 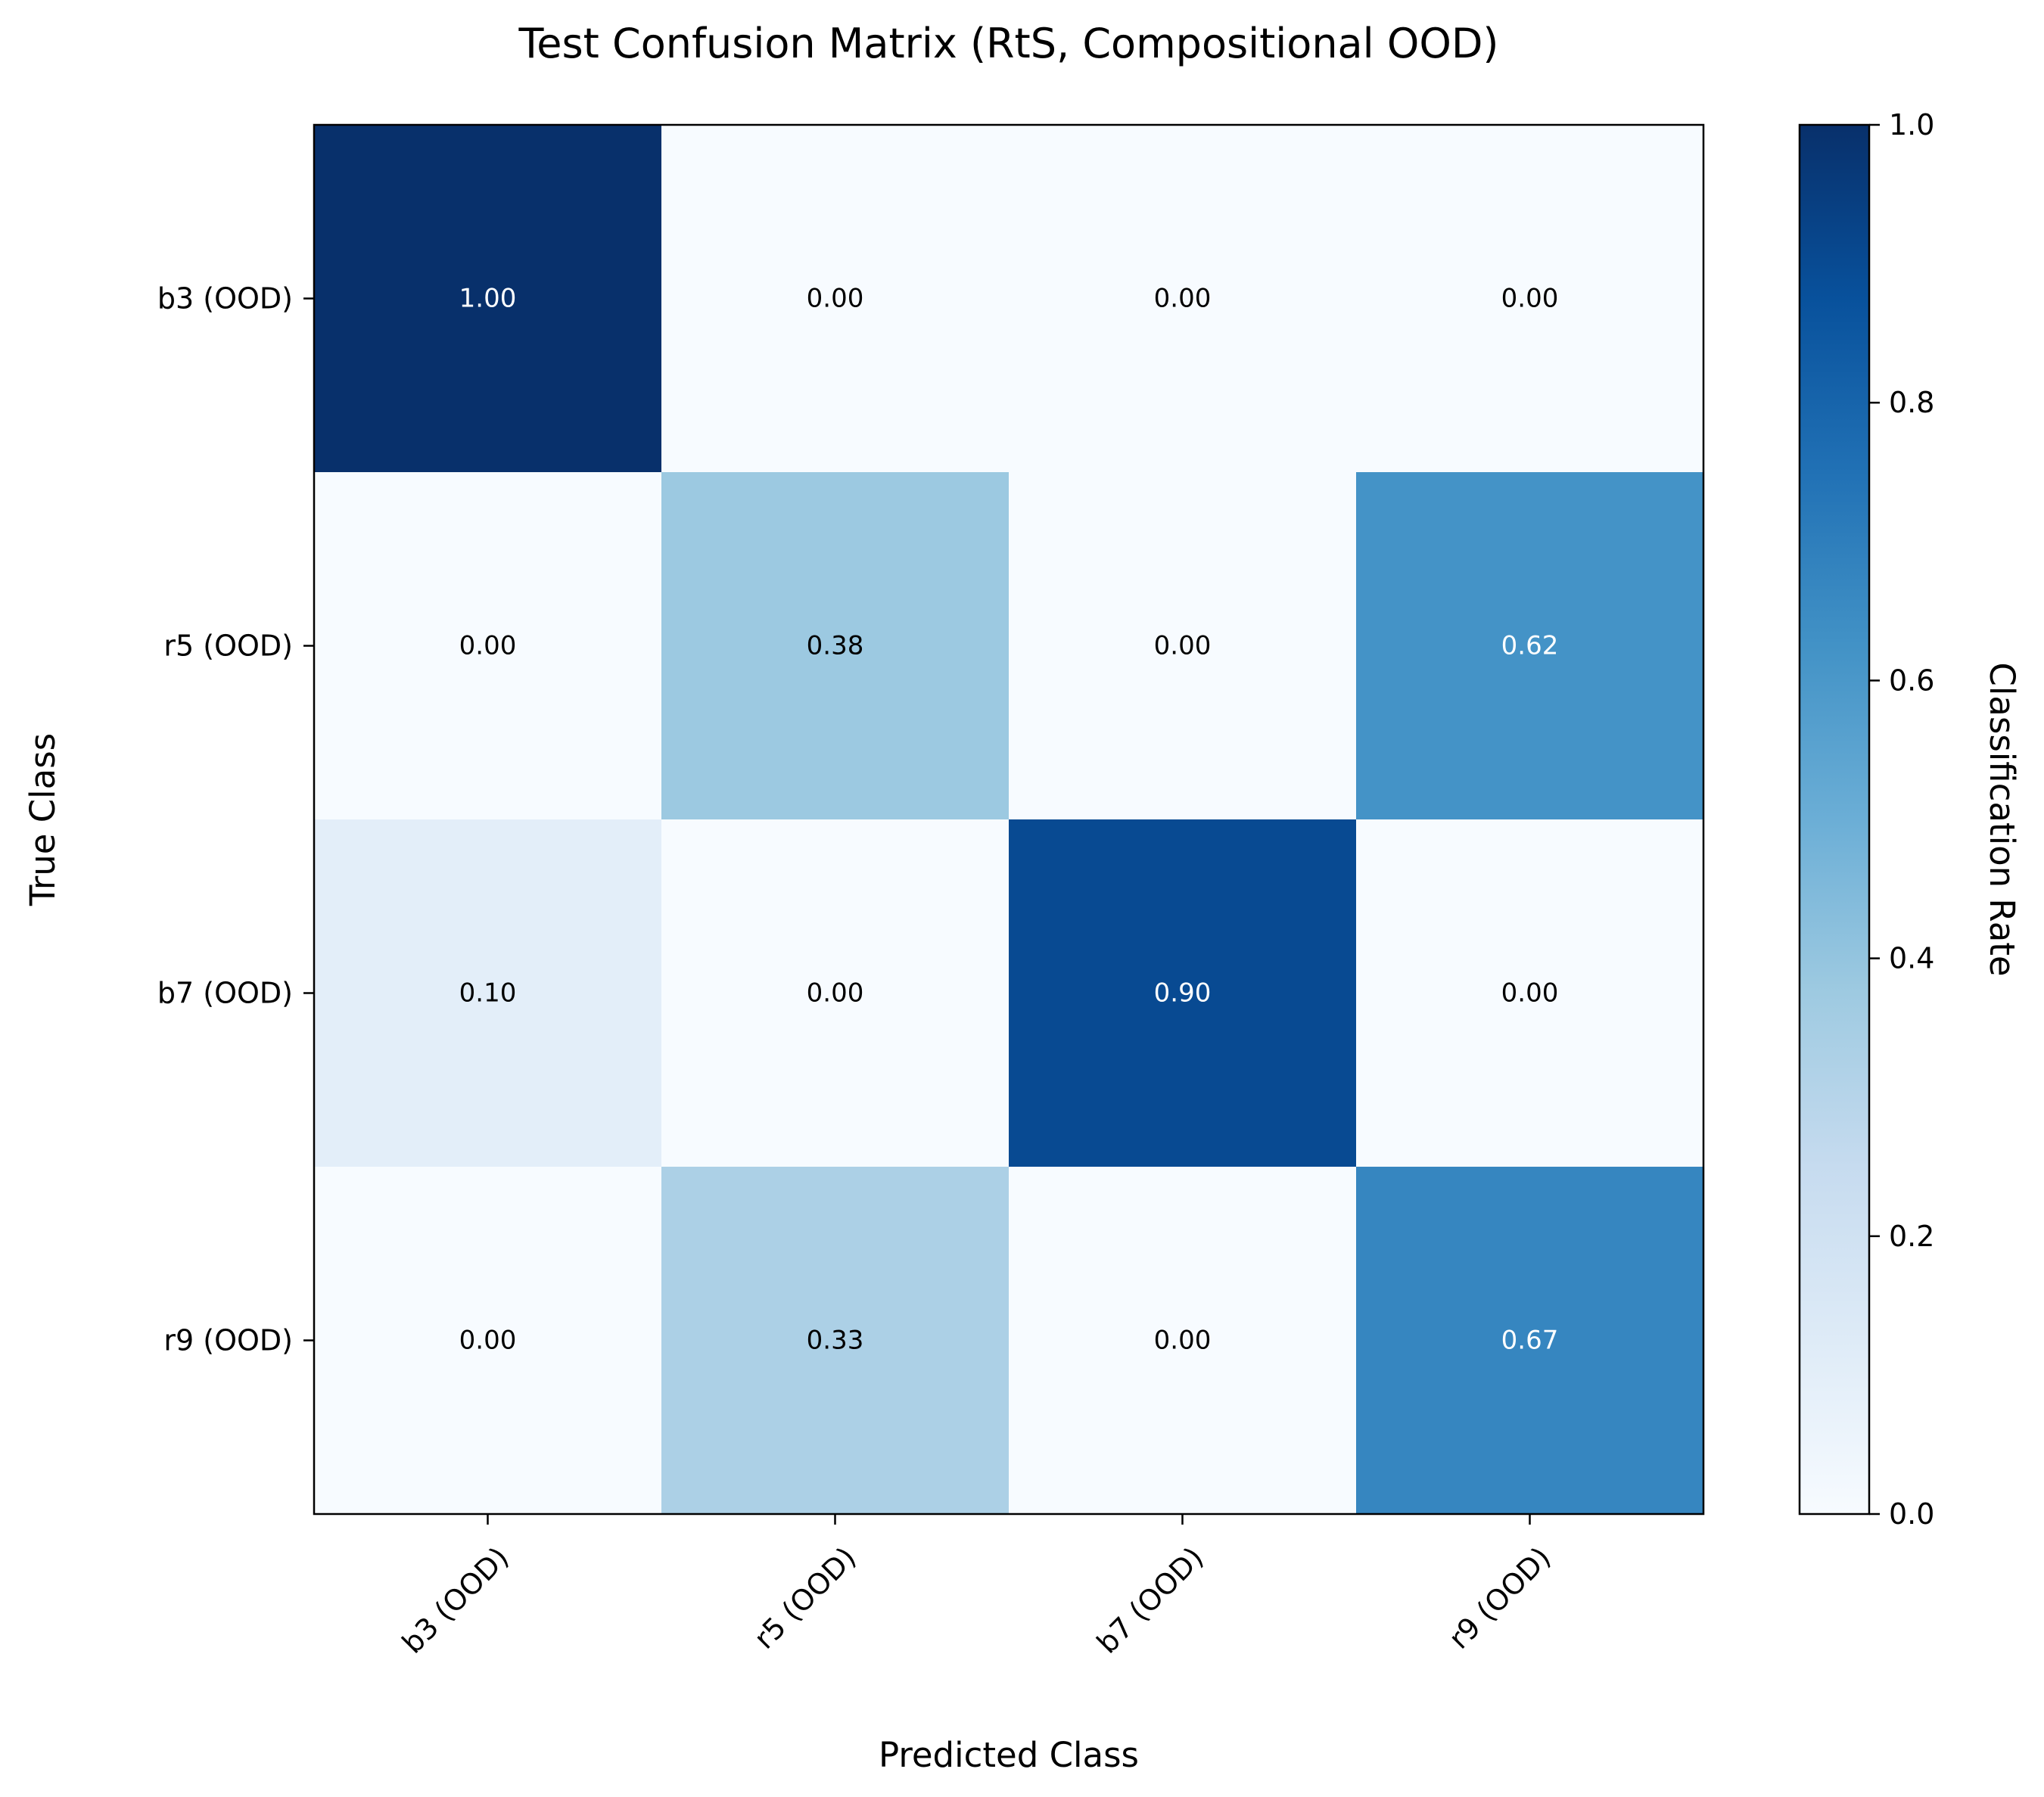 What do you see at coordinates (1911, 1514) in the screenshot?
I see `colorbar-tick-label: 0.0` at bounding box center [1911, 1514].